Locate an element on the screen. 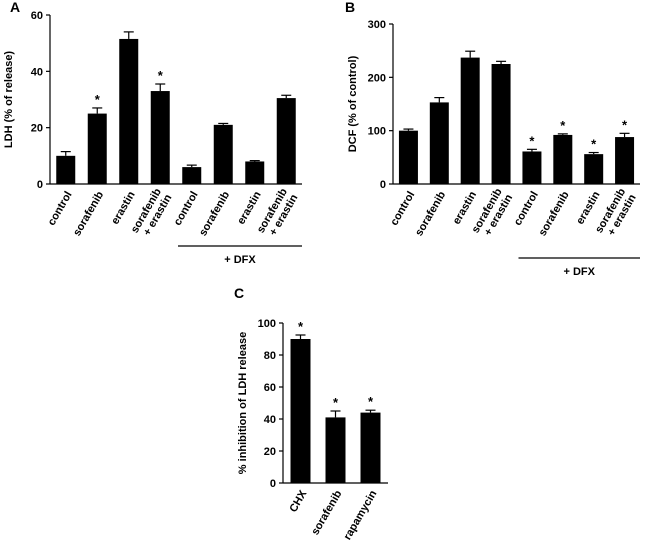 This screenshot has width=650, height=545. y-axis-label: LDH (% of release) is located at coordinates (9, 100).